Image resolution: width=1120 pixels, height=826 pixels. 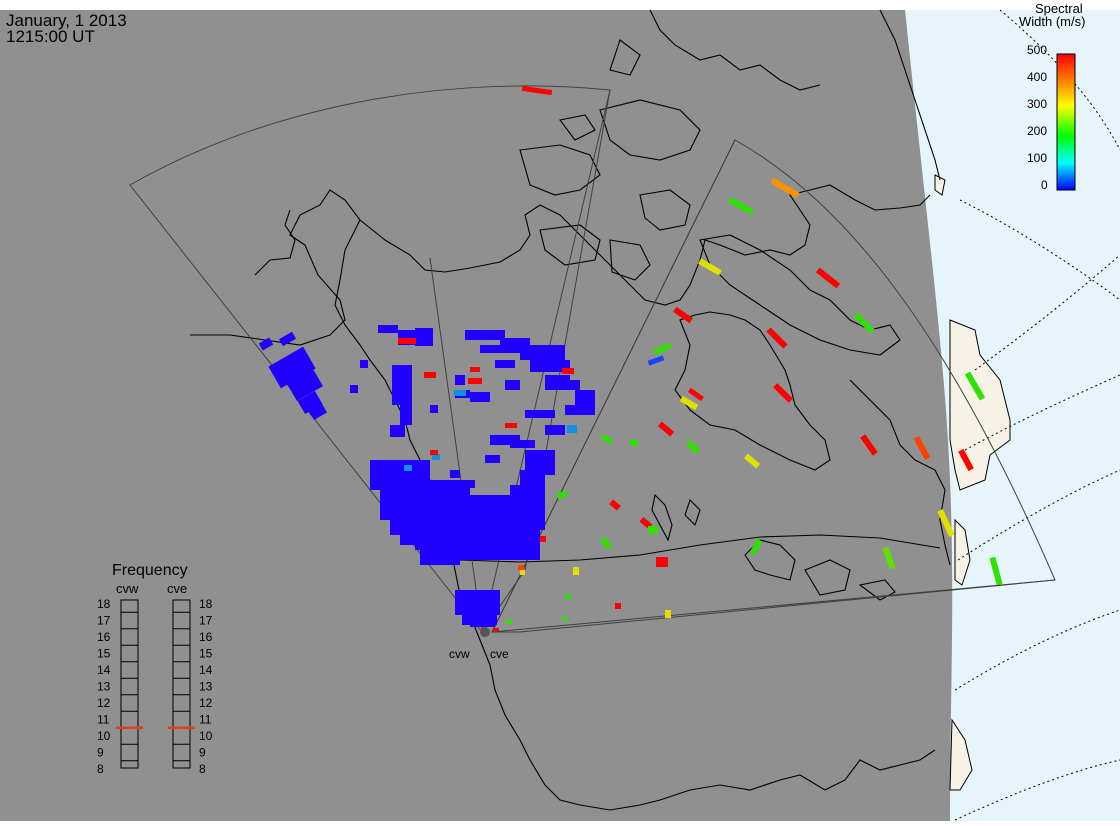 What do you see at coordinates (104, 604) in the screenshot?
I see `frequency-level-left: 18` at bounding box center [104, 604].